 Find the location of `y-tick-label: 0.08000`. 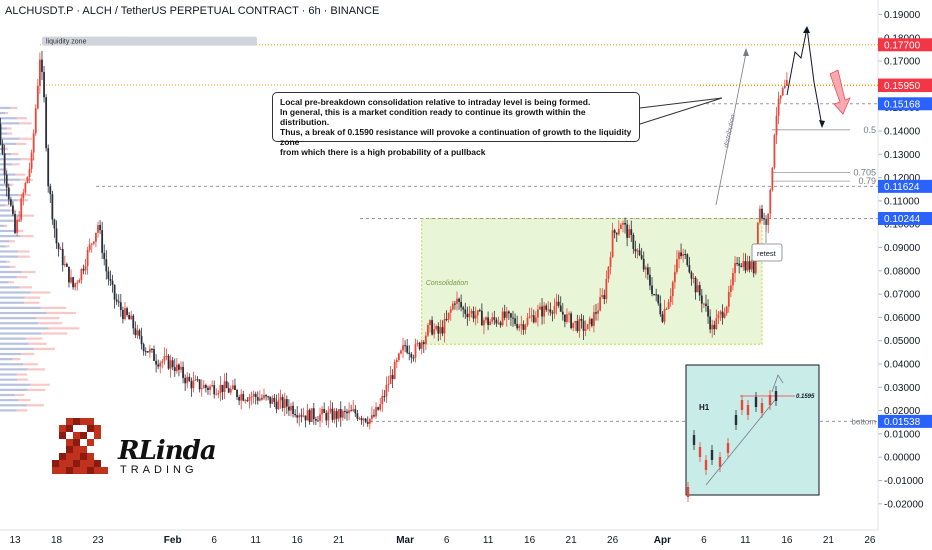

y-tick-label: 0.08000 is located at coordinates (902, 271).